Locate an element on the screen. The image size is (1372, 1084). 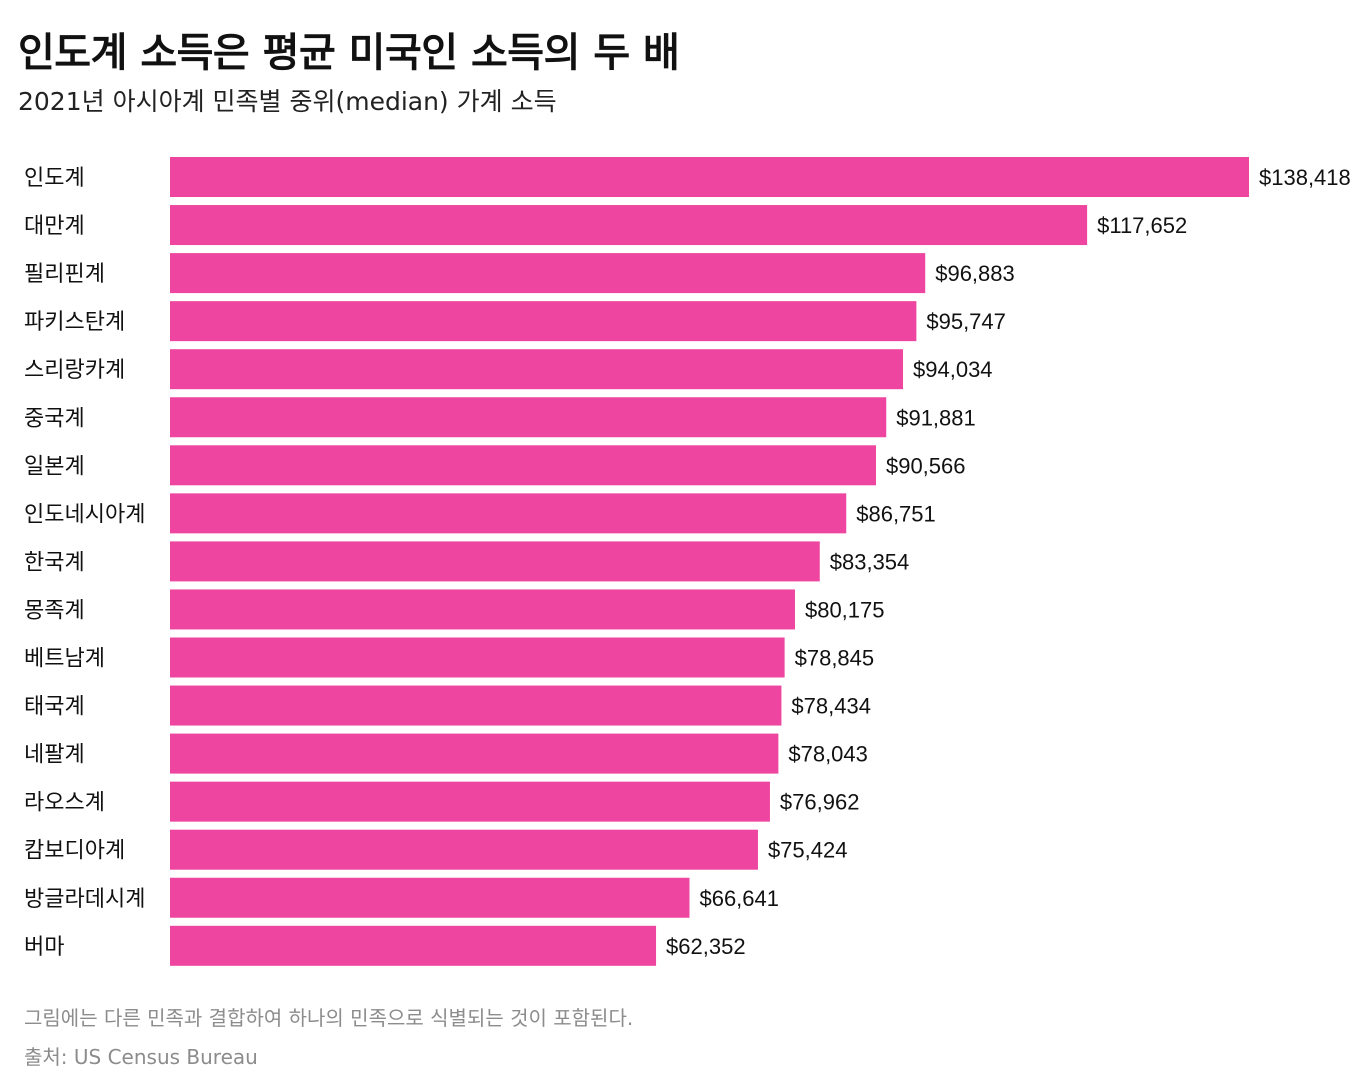
chart-subtitle: 2021년 아시아계 민족별 중위(median) 가계 소득 is located at coordinates (287, 101).